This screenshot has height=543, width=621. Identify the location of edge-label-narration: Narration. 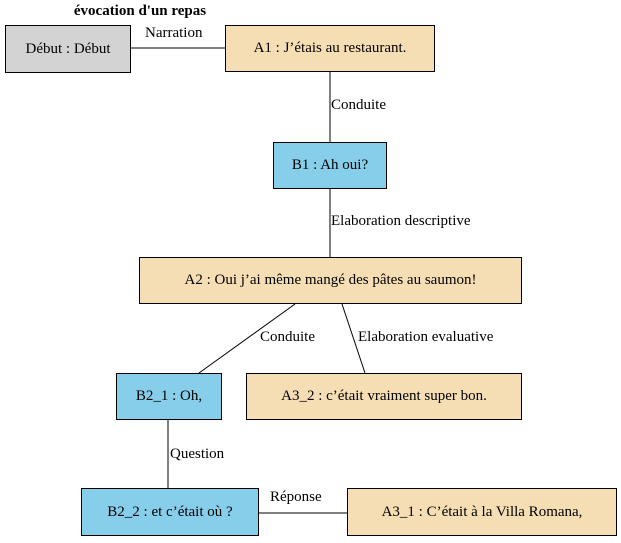
(174, 33).